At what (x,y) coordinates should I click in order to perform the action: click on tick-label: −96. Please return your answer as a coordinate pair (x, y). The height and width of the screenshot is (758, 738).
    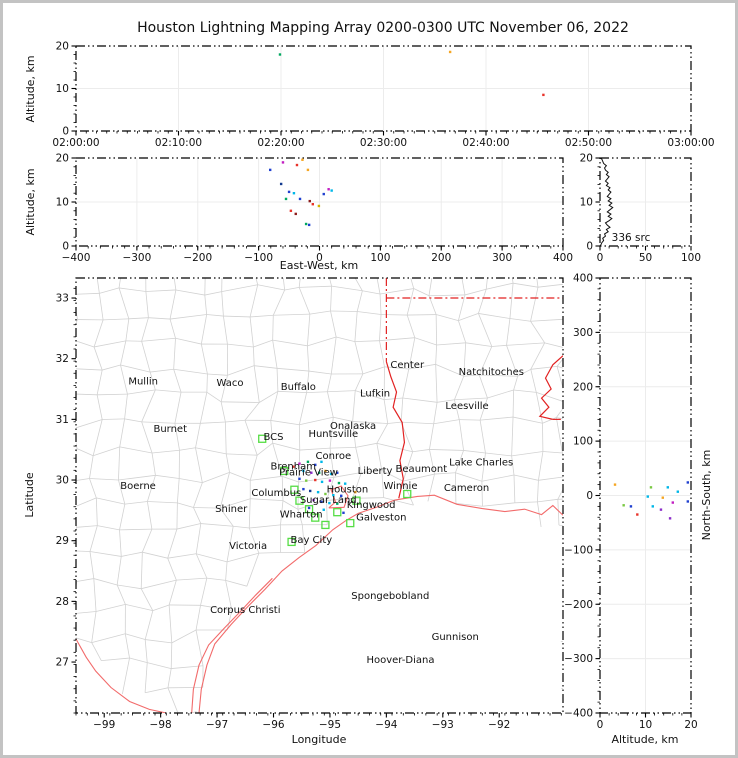
    Looking at the image, I should click on (273, 725).